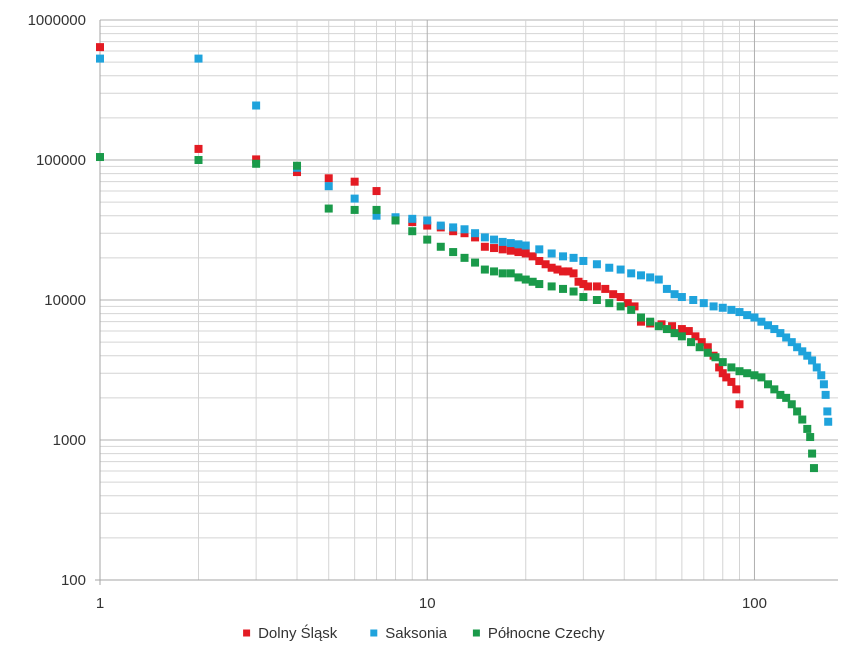 The image size is (855, 657). Describe the element at coordinates (100, 603) in the screenshot. I see `x-tick-label: 1` at that location.